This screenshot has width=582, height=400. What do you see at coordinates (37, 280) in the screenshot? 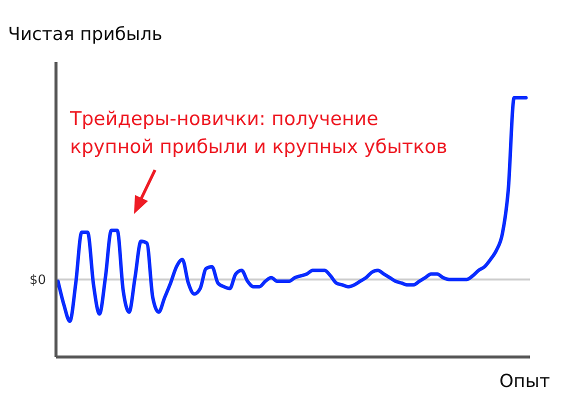
I see `ref-line-label: $0` at bounding box center [37, 280].